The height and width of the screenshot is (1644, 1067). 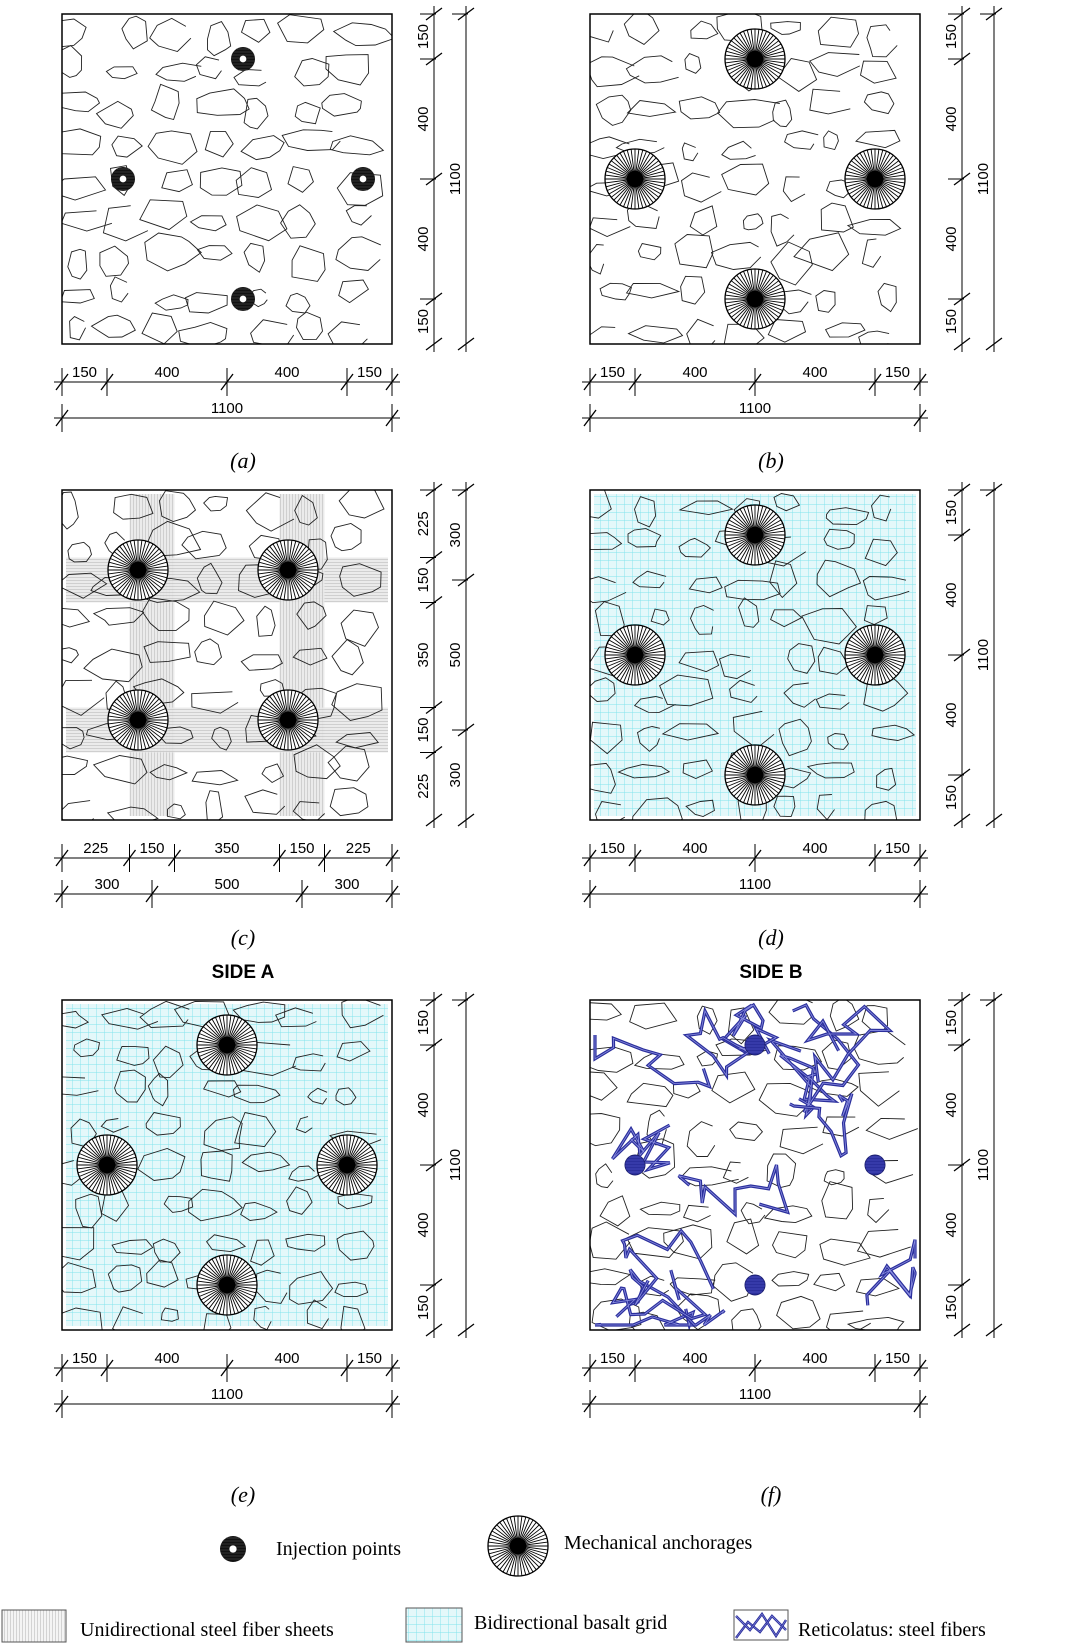 I want to click on bottom-total: 1100, so click(x=227, y=416).